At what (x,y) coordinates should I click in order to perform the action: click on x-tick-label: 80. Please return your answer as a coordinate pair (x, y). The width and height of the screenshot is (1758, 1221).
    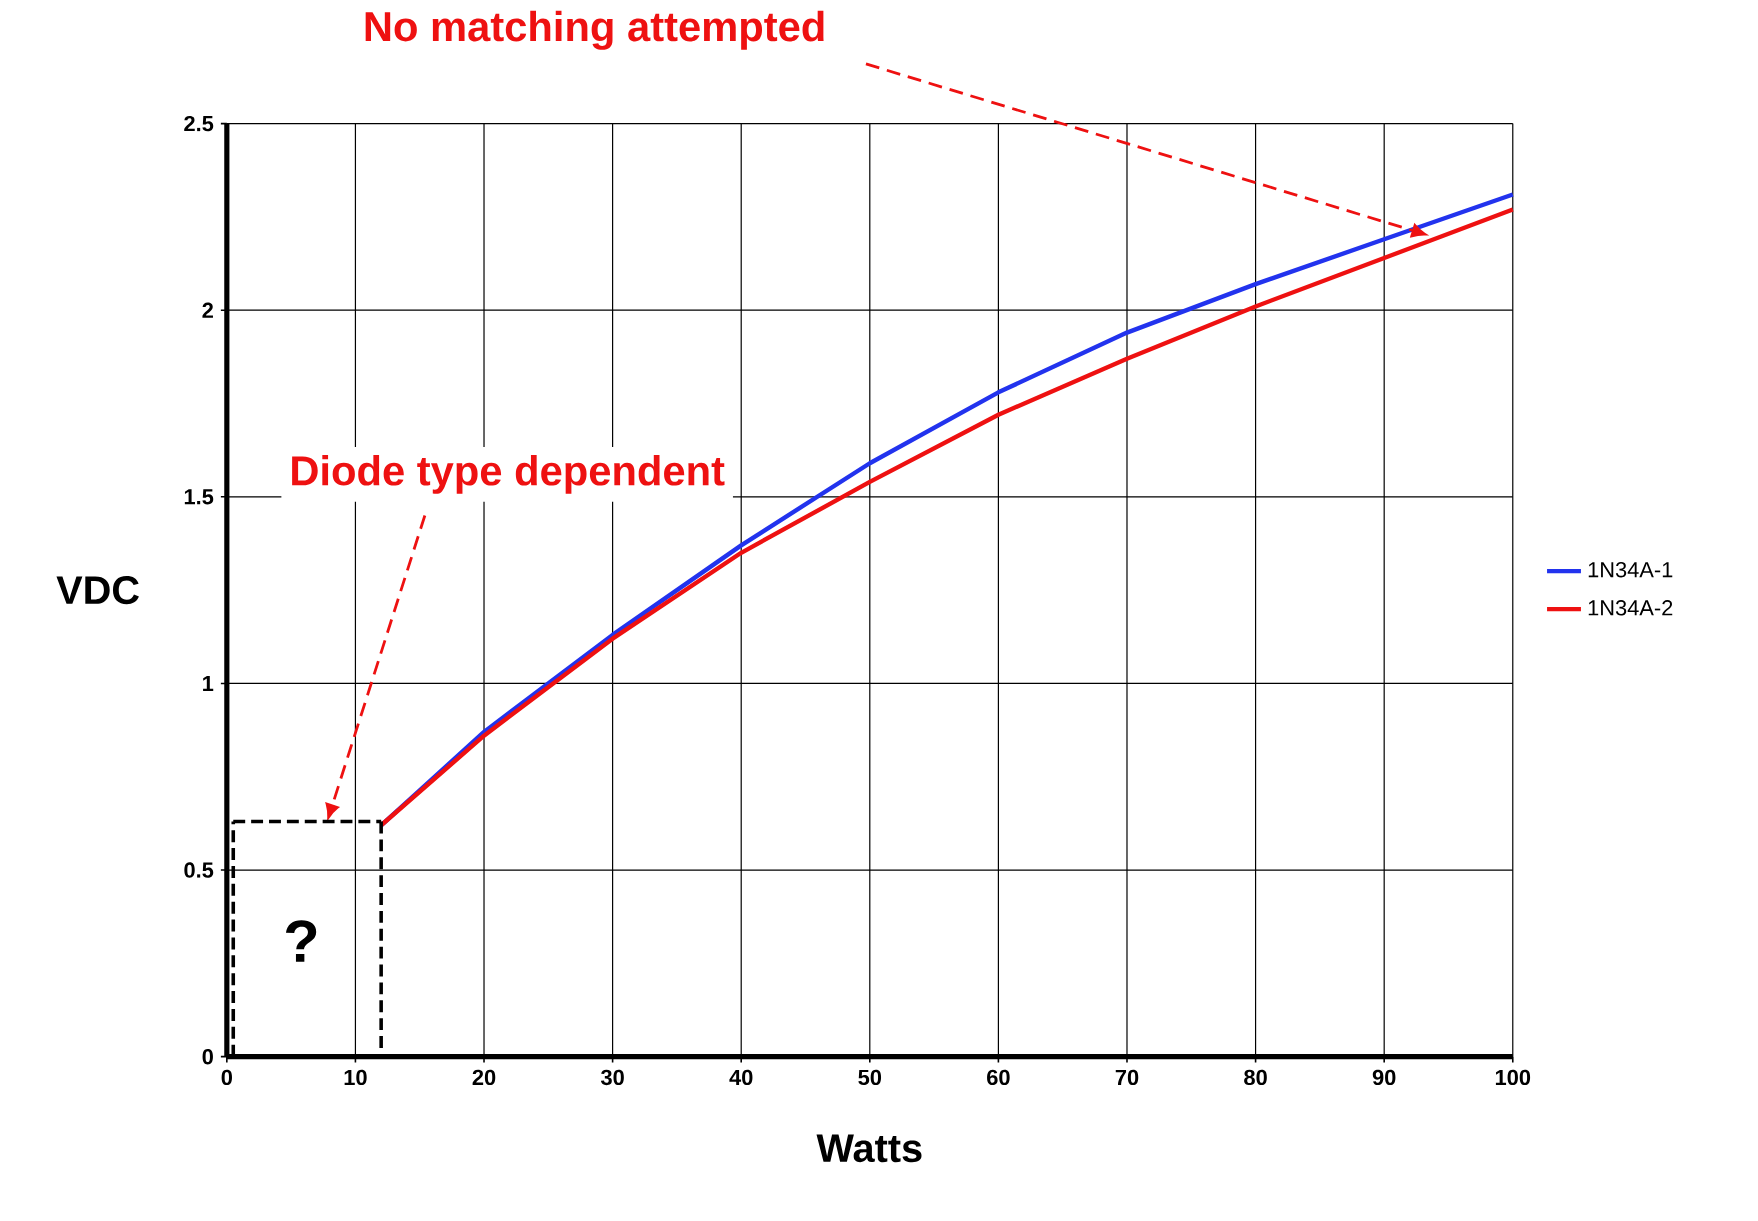
    Looking at the image, I should click on (1255, 1077).